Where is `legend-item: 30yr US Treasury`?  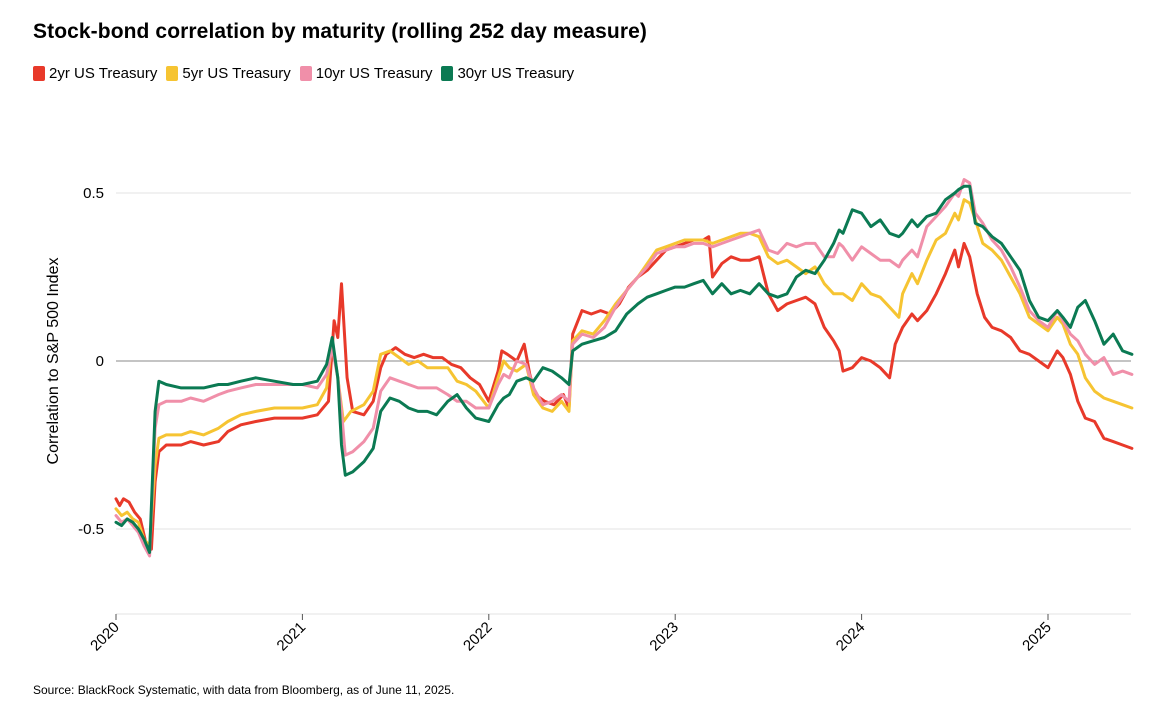
legend-item: 30yr US Treasury is located at coordinates (507, 73).